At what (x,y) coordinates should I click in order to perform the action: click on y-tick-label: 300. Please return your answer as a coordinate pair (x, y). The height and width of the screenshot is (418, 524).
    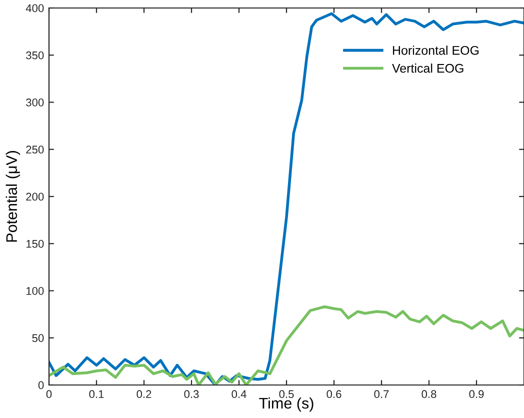
    Looking at the image, I should click on (35, 102).